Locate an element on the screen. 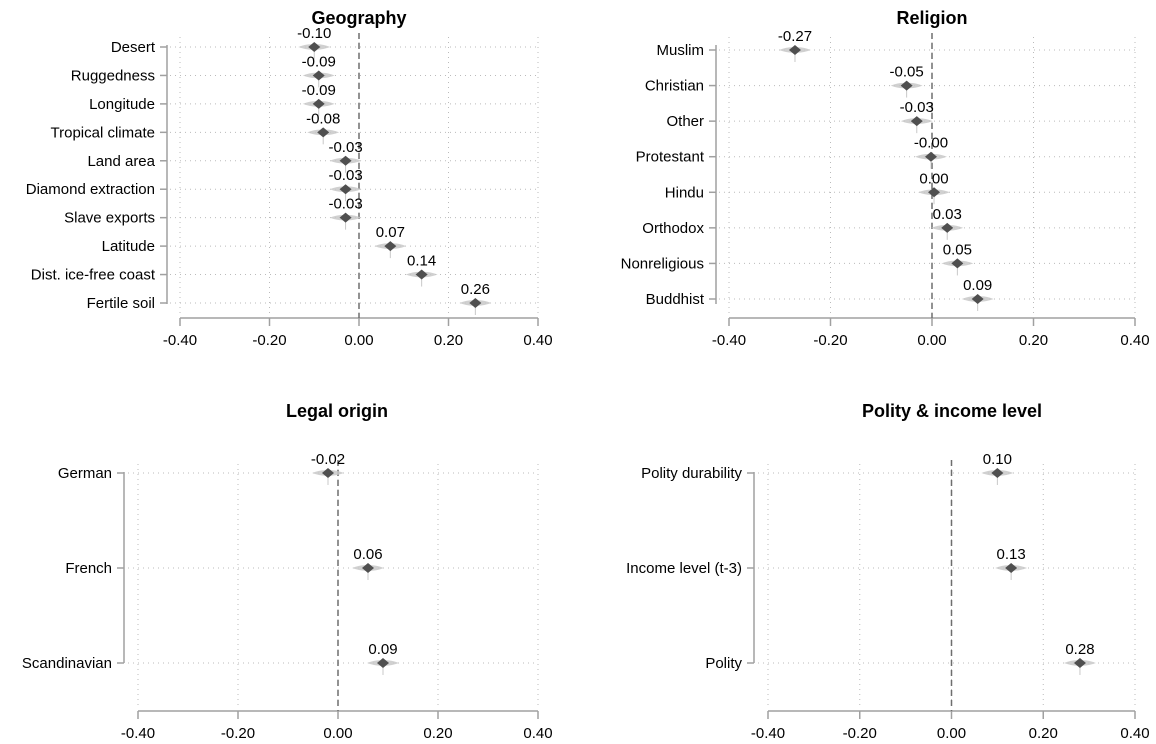  panel-title: Geography is located at coordinates (358, 18).